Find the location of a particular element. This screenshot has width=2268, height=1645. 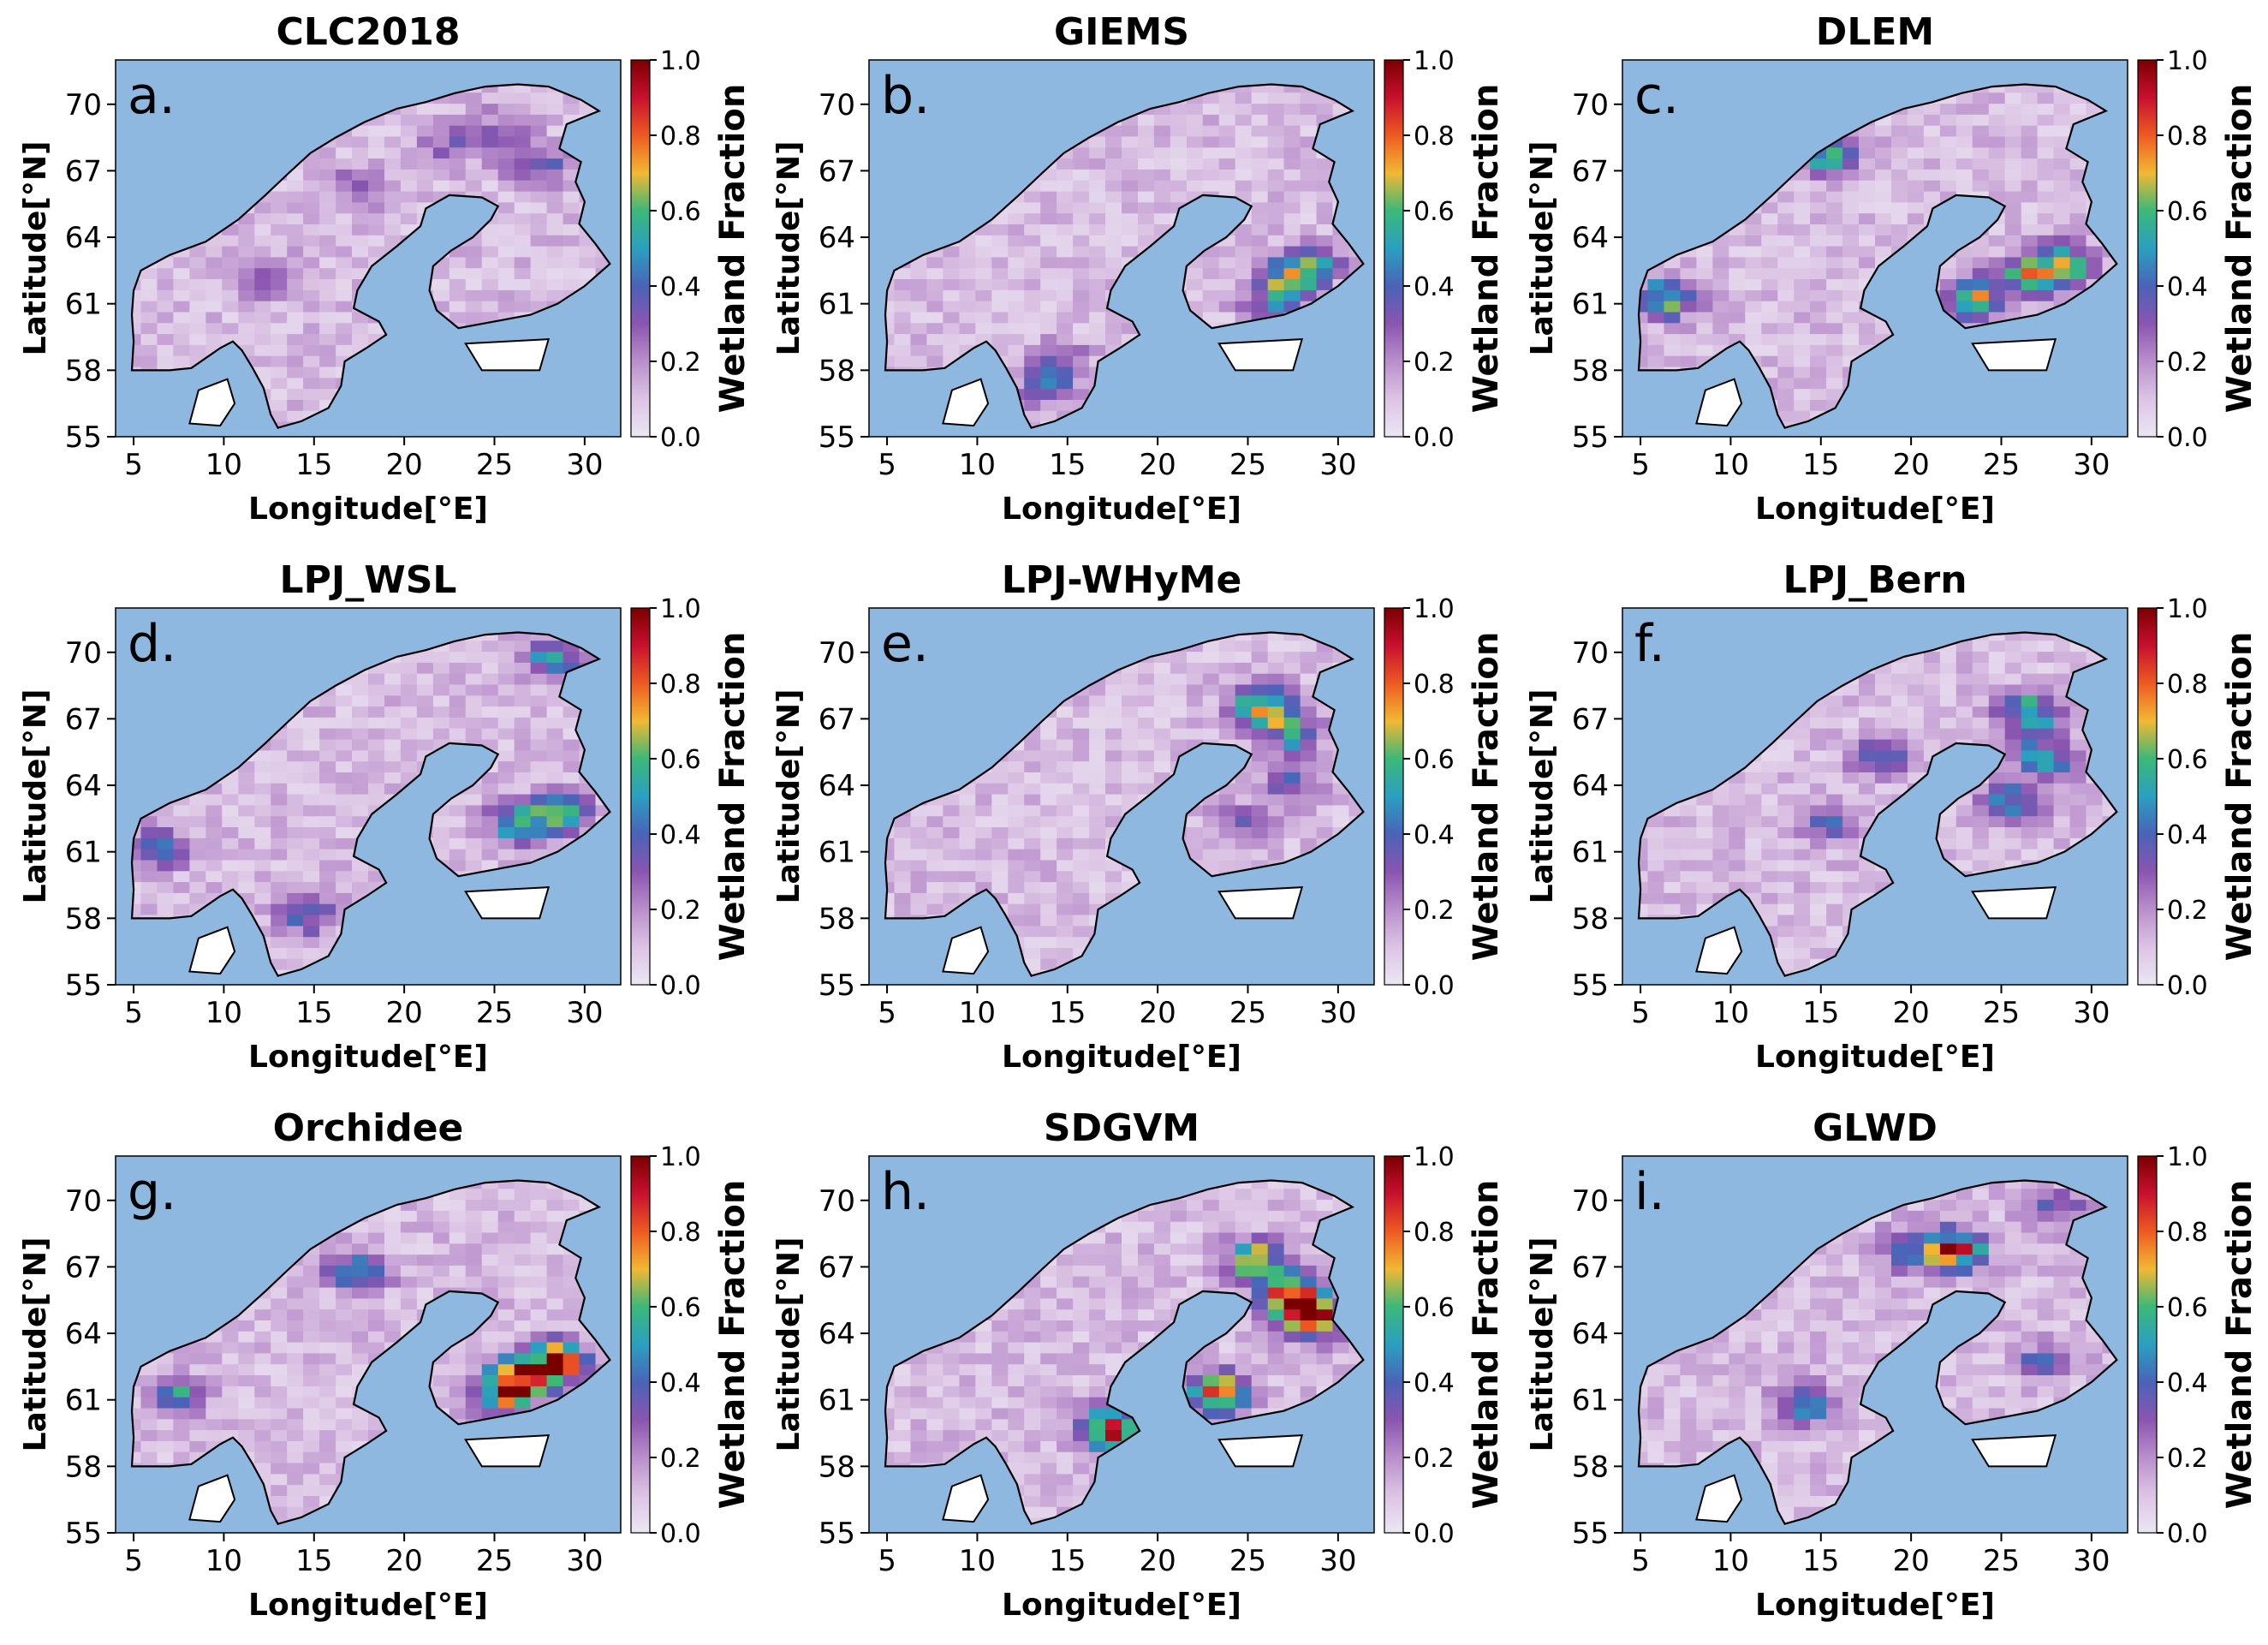

y-tick-label: 61 is located at coordinates (83, 305).